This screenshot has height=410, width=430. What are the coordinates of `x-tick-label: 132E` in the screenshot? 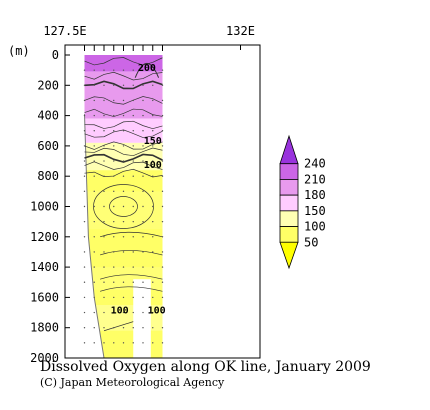 It's located at (240, 31).